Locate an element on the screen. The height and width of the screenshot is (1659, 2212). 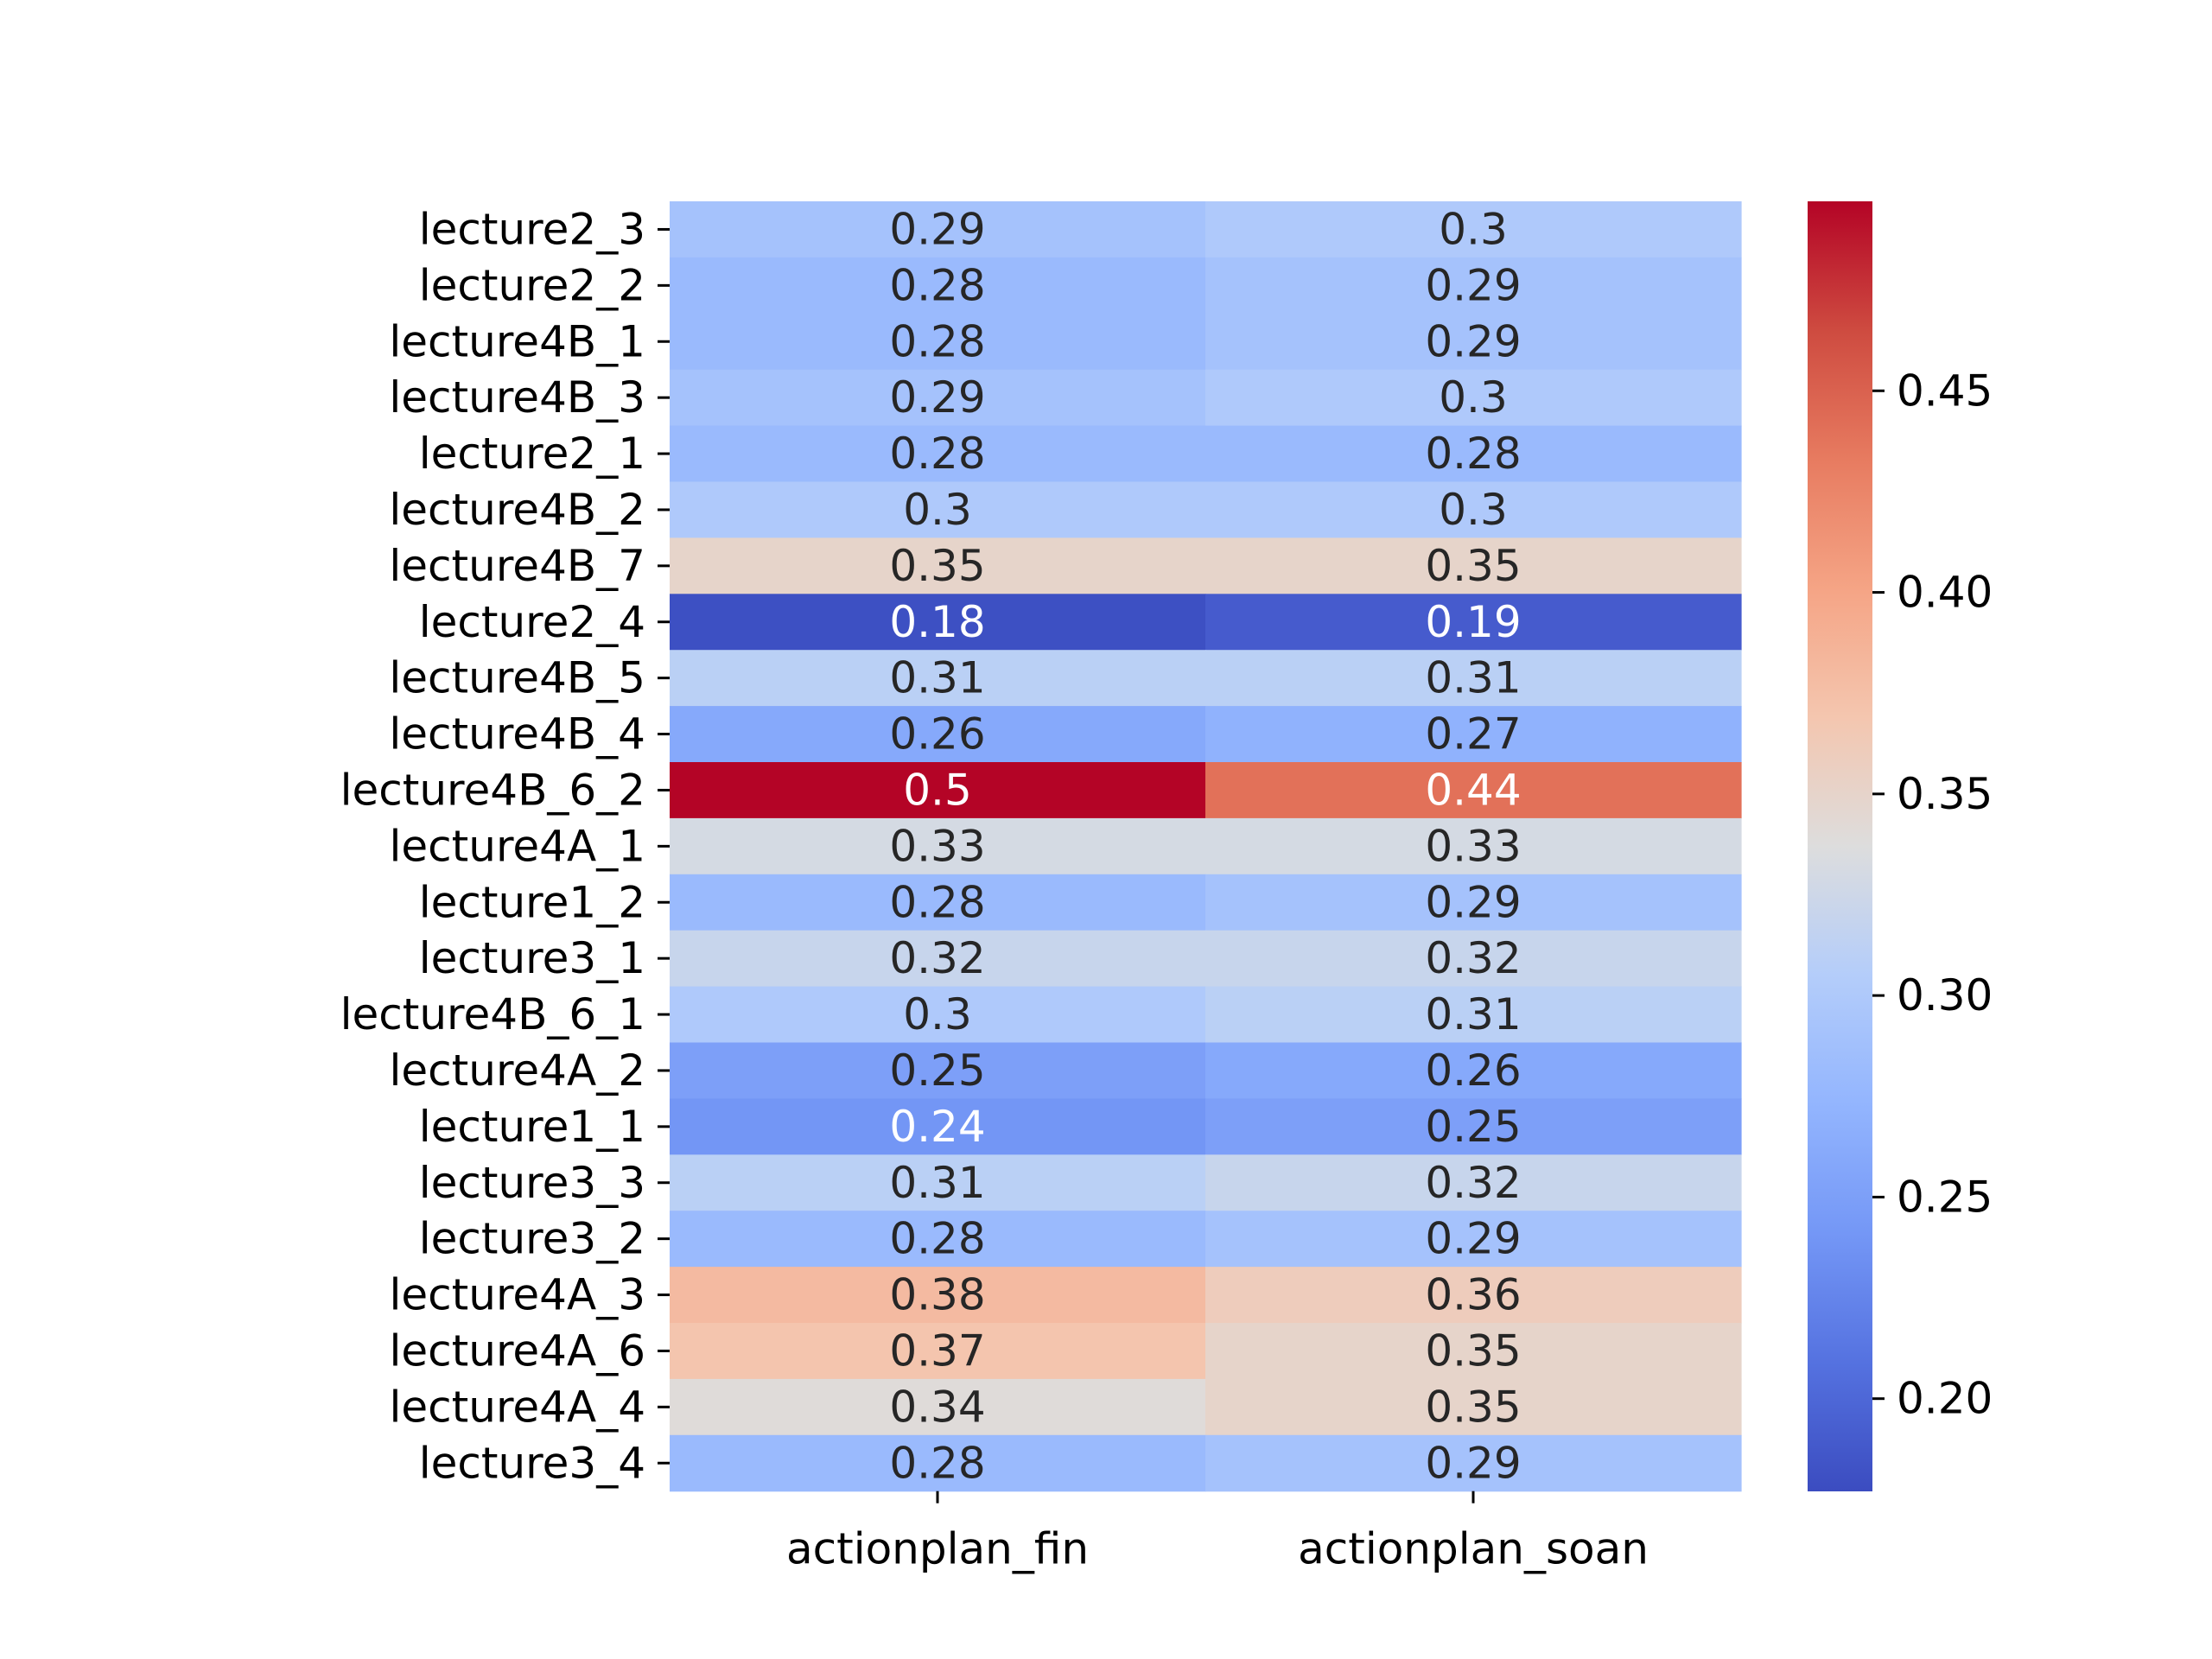
y-tick-label: lecture3_2 is located at coordinates (532, 1239).